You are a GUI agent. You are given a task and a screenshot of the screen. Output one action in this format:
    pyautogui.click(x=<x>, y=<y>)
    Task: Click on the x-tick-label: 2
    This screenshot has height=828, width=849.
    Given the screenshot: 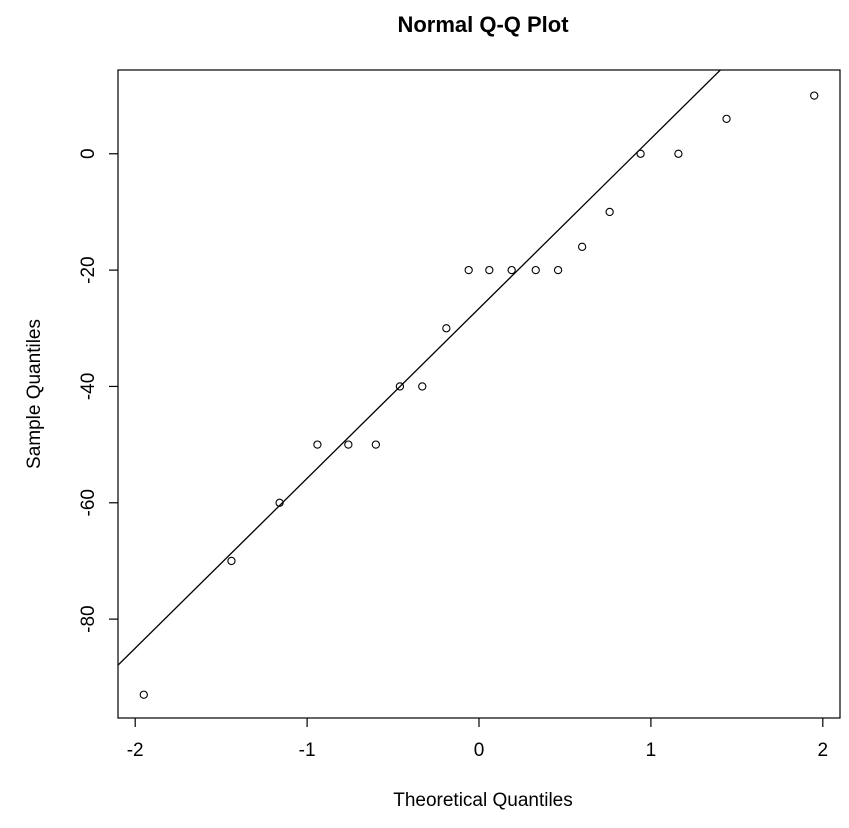 What is the action you would take?
    pyautogui.click(x=823, y=750)
    